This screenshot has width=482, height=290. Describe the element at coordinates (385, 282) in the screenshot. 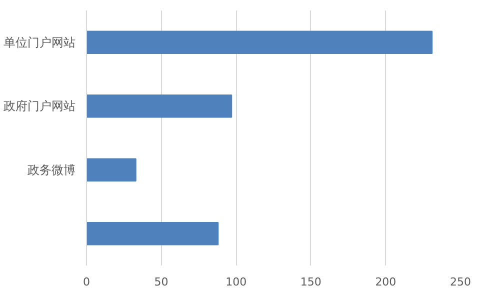

I see `x-tick-label: 200` at that location.